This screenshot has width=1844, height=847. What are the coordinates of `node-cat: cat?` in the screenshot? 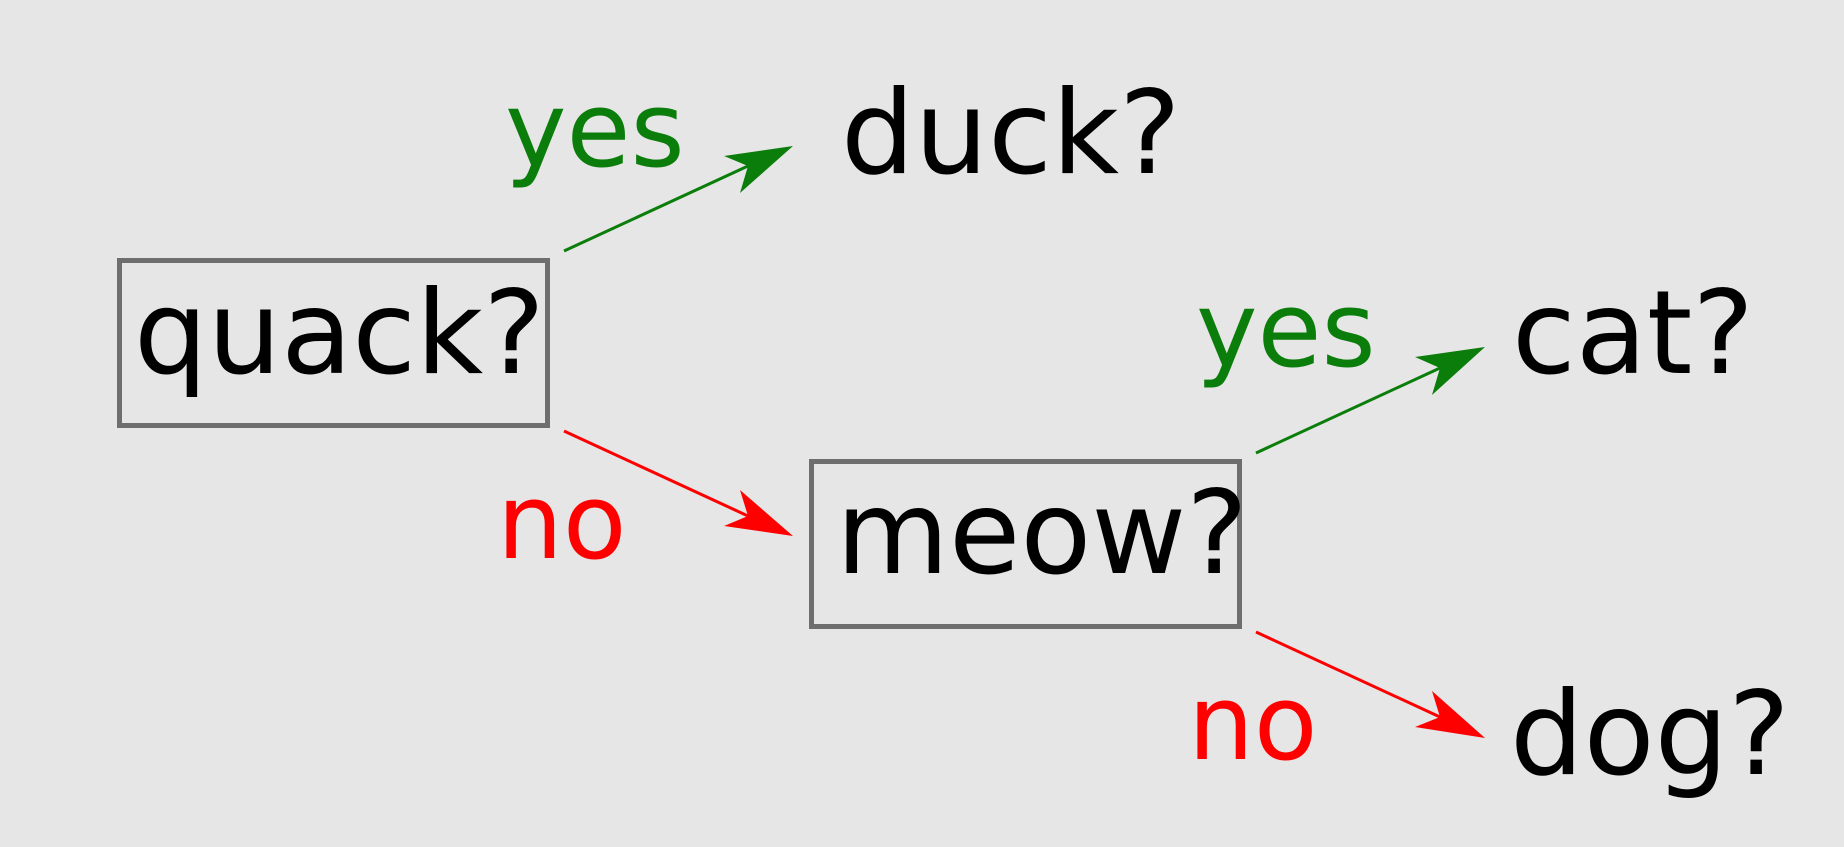 It's located at (1633, 333).